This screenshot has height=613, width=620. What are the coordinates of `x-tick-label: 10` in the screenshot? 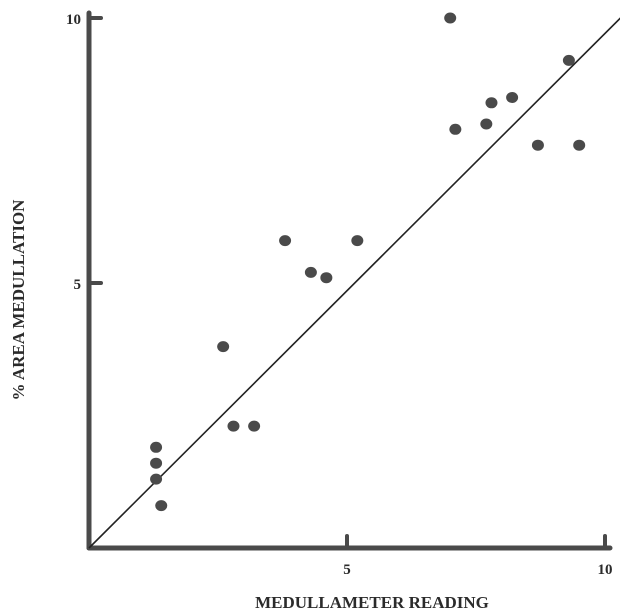 It's located at (605, 570).